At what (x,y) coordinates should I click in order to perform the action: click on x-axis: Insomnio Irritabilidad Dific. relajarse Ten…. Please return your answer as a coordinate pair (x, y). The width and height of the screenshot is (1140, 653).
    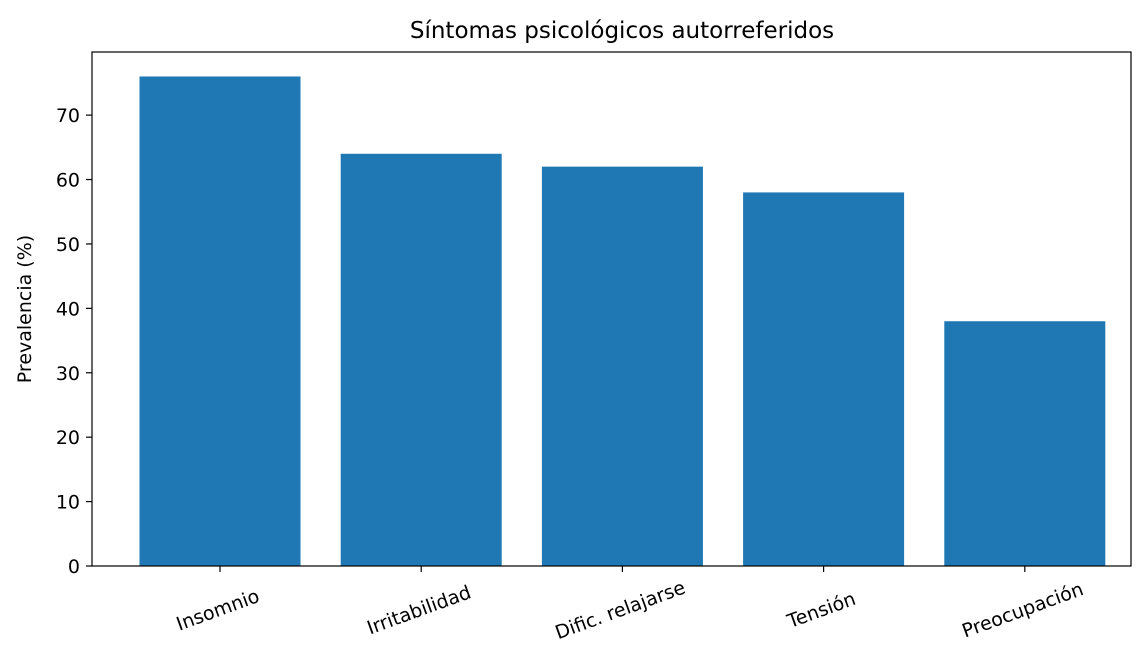
    Looking at the image, I should click on (629, 605).